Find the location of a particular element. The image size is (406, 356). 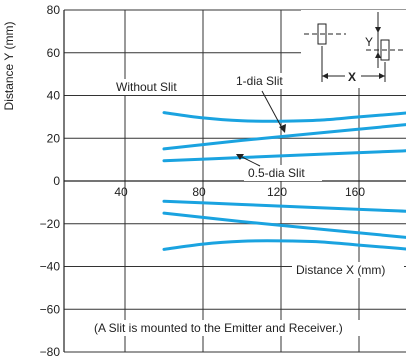

label-bg-1-dia-slit is located at coordinates (264, 81).